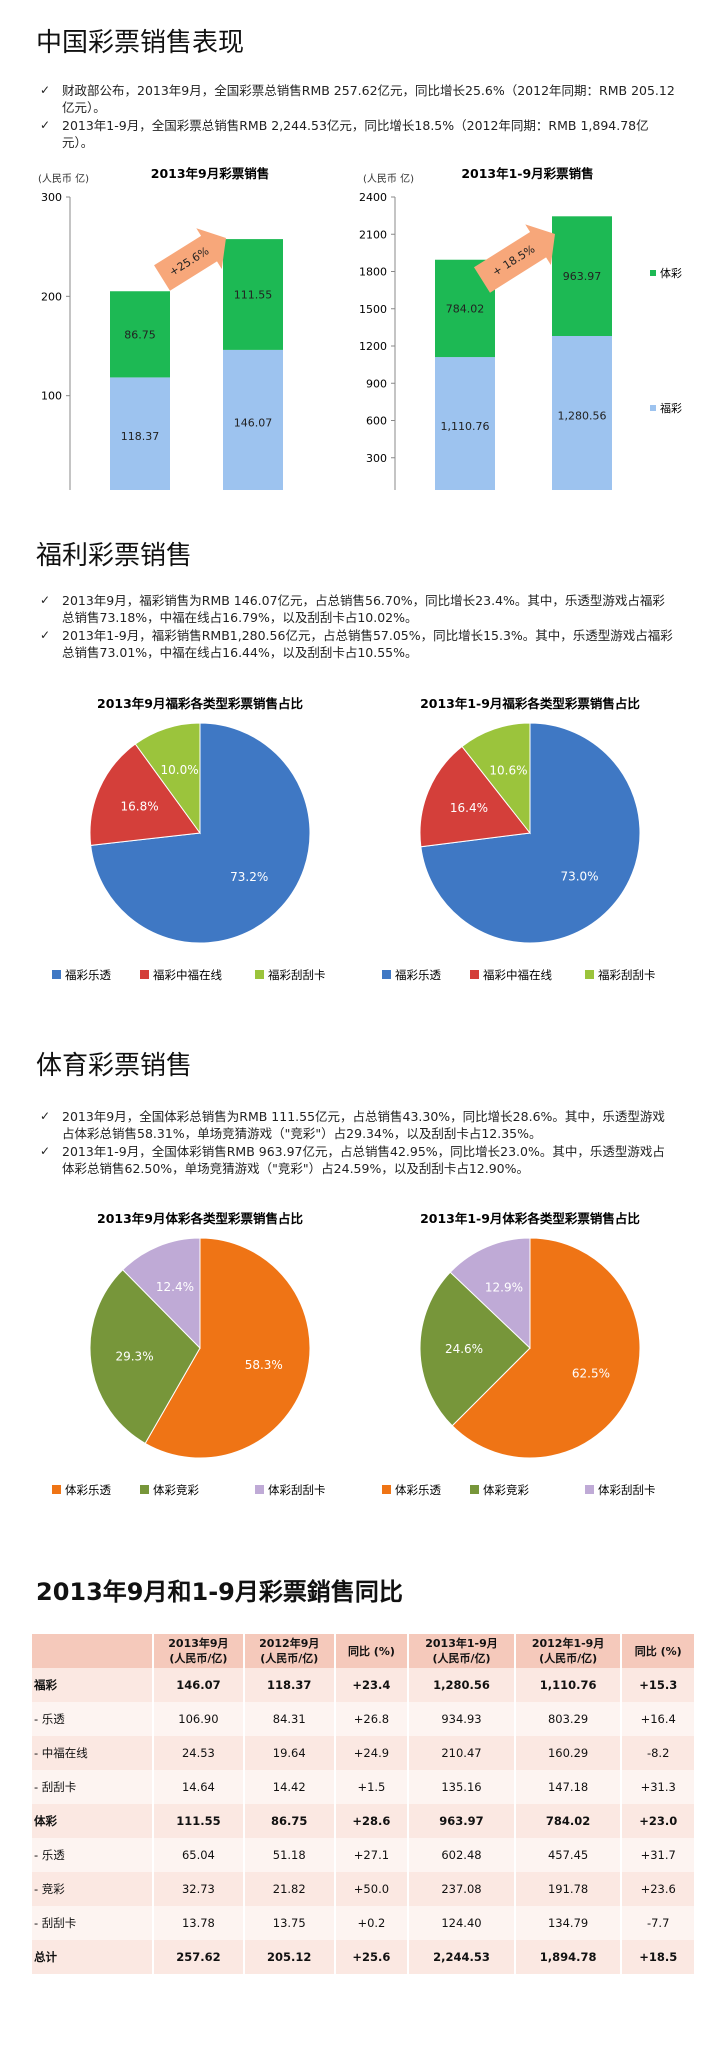 This screenshot has width=723, height=2045. I want to click on comparison-table-title: 2013年9月和1-9月彩票銷售同比, so click(219, 1592).